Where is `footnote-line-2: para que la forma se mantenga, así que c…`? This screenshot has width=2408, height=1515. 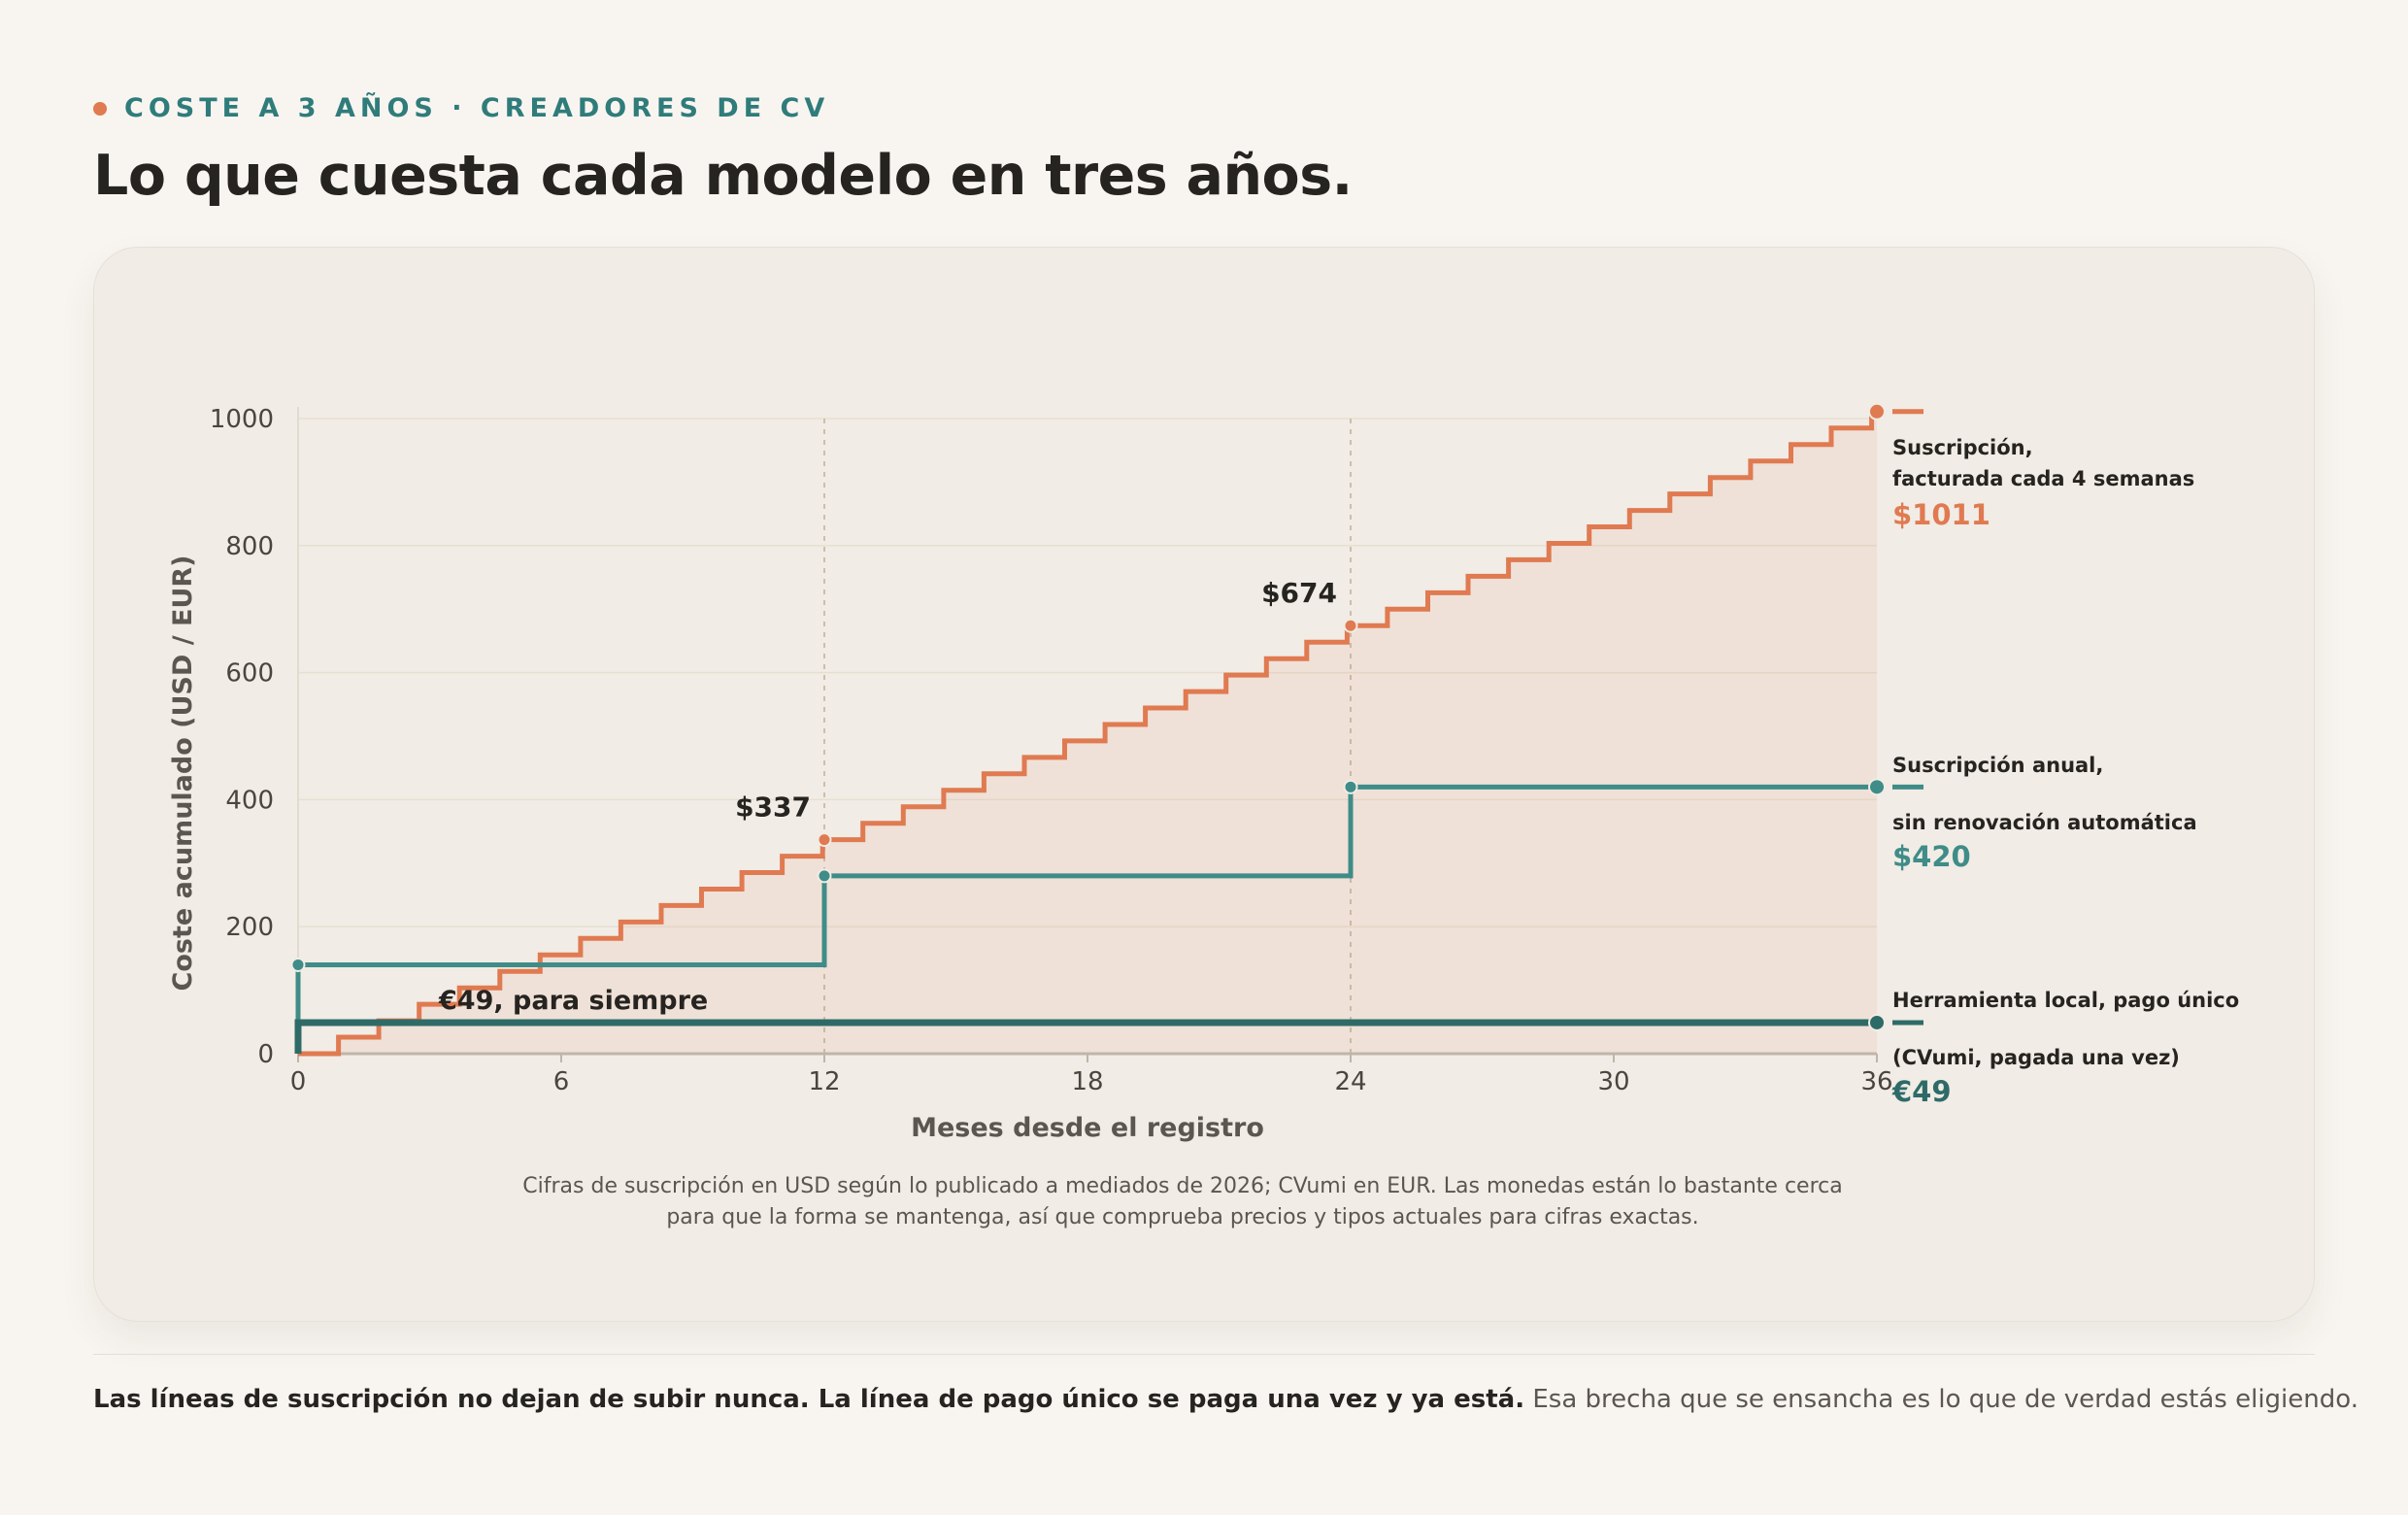
footnote-line-2: para que la forma se mantenga, así que c… is located at coordinates (1182, 1217).